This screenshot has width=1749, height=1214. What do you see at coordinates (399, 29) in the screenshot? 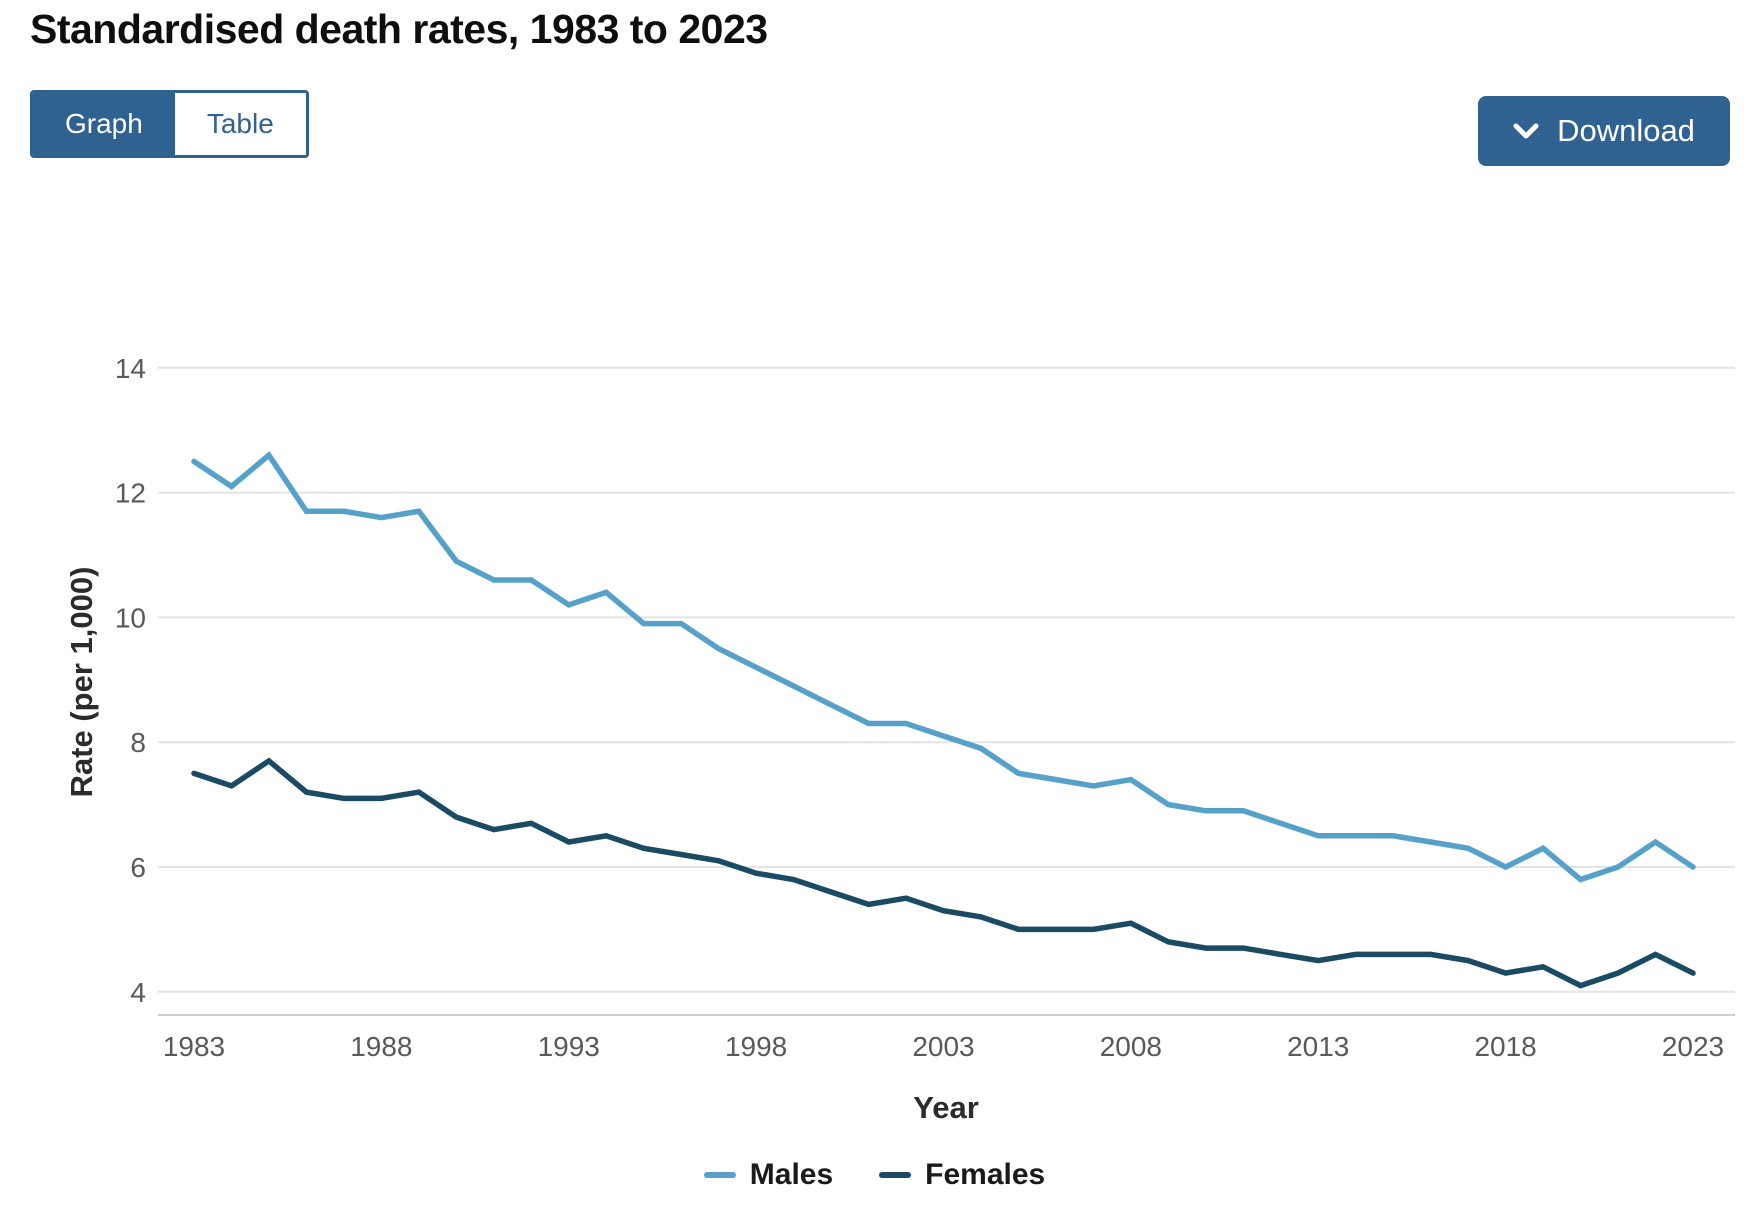
I see `page-title: Standardised death rates, 1983 to 2023` at bounding box center [399, 29].